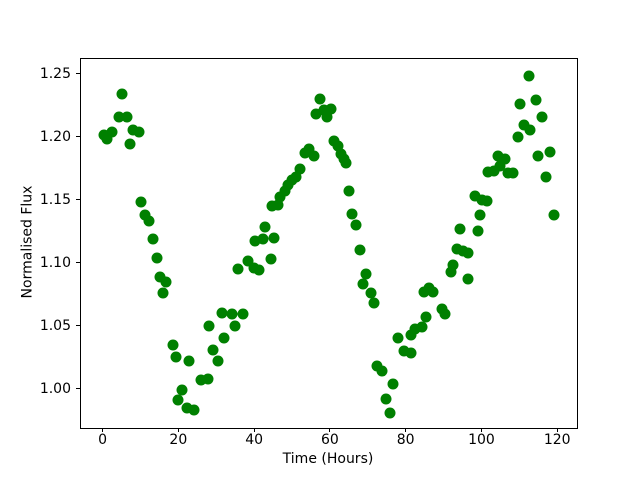 This screenshot has width=640, height=480. I want to click on y-tick-label: 1.10, so click(55, 262).